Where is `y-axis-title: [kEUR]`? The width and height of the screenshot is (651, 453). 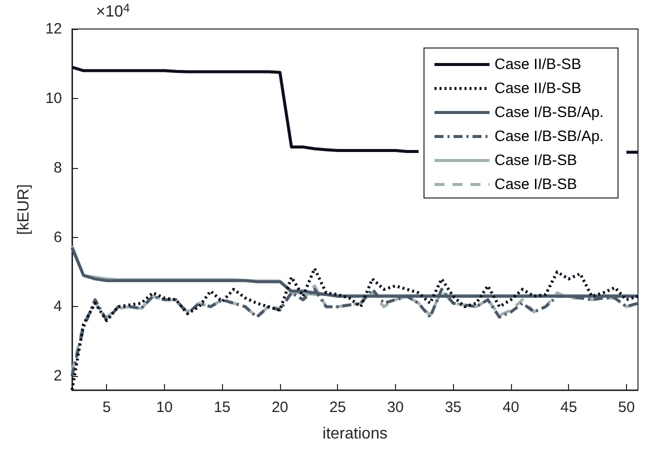
y-axis-title: [kEUR] is located at coordinates (24, 209).